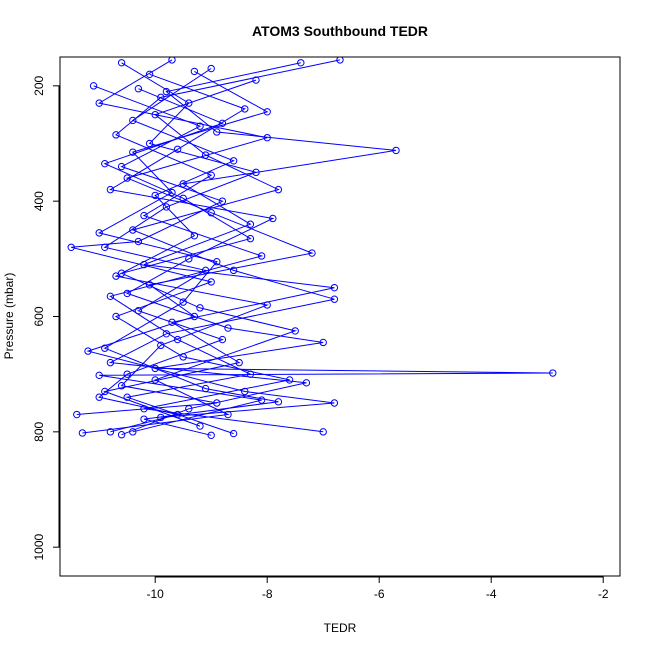 The image size is (650, 650). What do you see at coordinates (178, 247) in the screenshot?
I see `series-line` at bounding box center [178, 247].